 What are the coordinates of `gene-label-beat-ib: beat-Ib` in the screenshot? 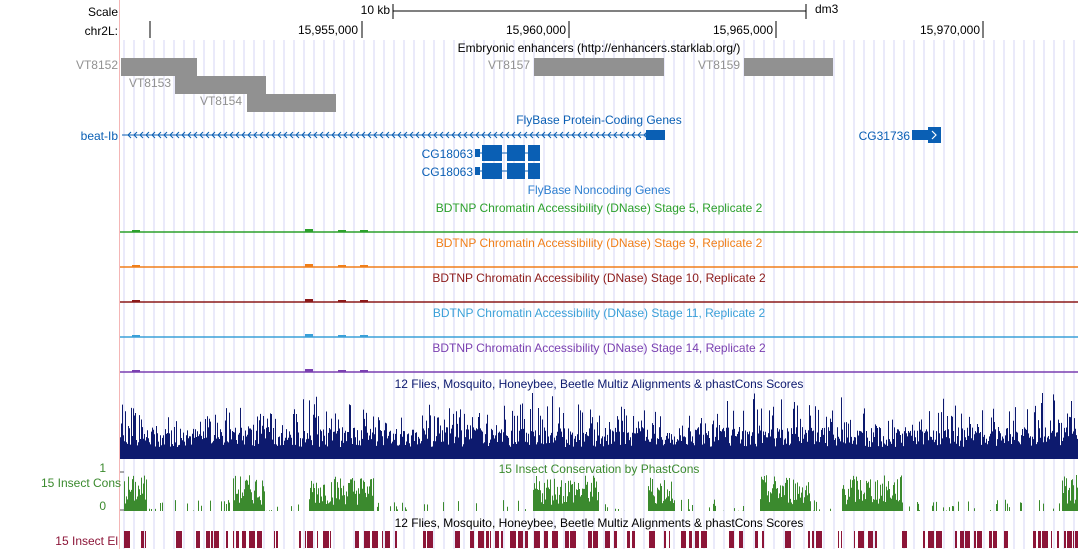 It's located at (99, 136).